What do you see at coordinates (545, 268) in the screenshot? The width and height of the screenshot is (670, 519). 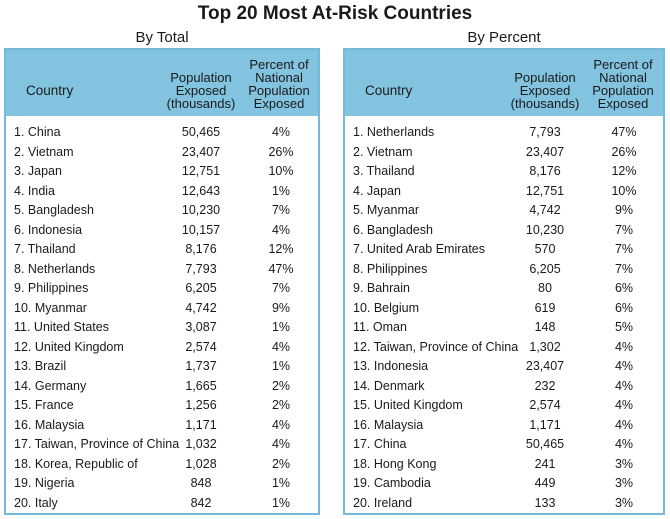 I see `population-cell: 6,205` at bounding box center [545, 268].